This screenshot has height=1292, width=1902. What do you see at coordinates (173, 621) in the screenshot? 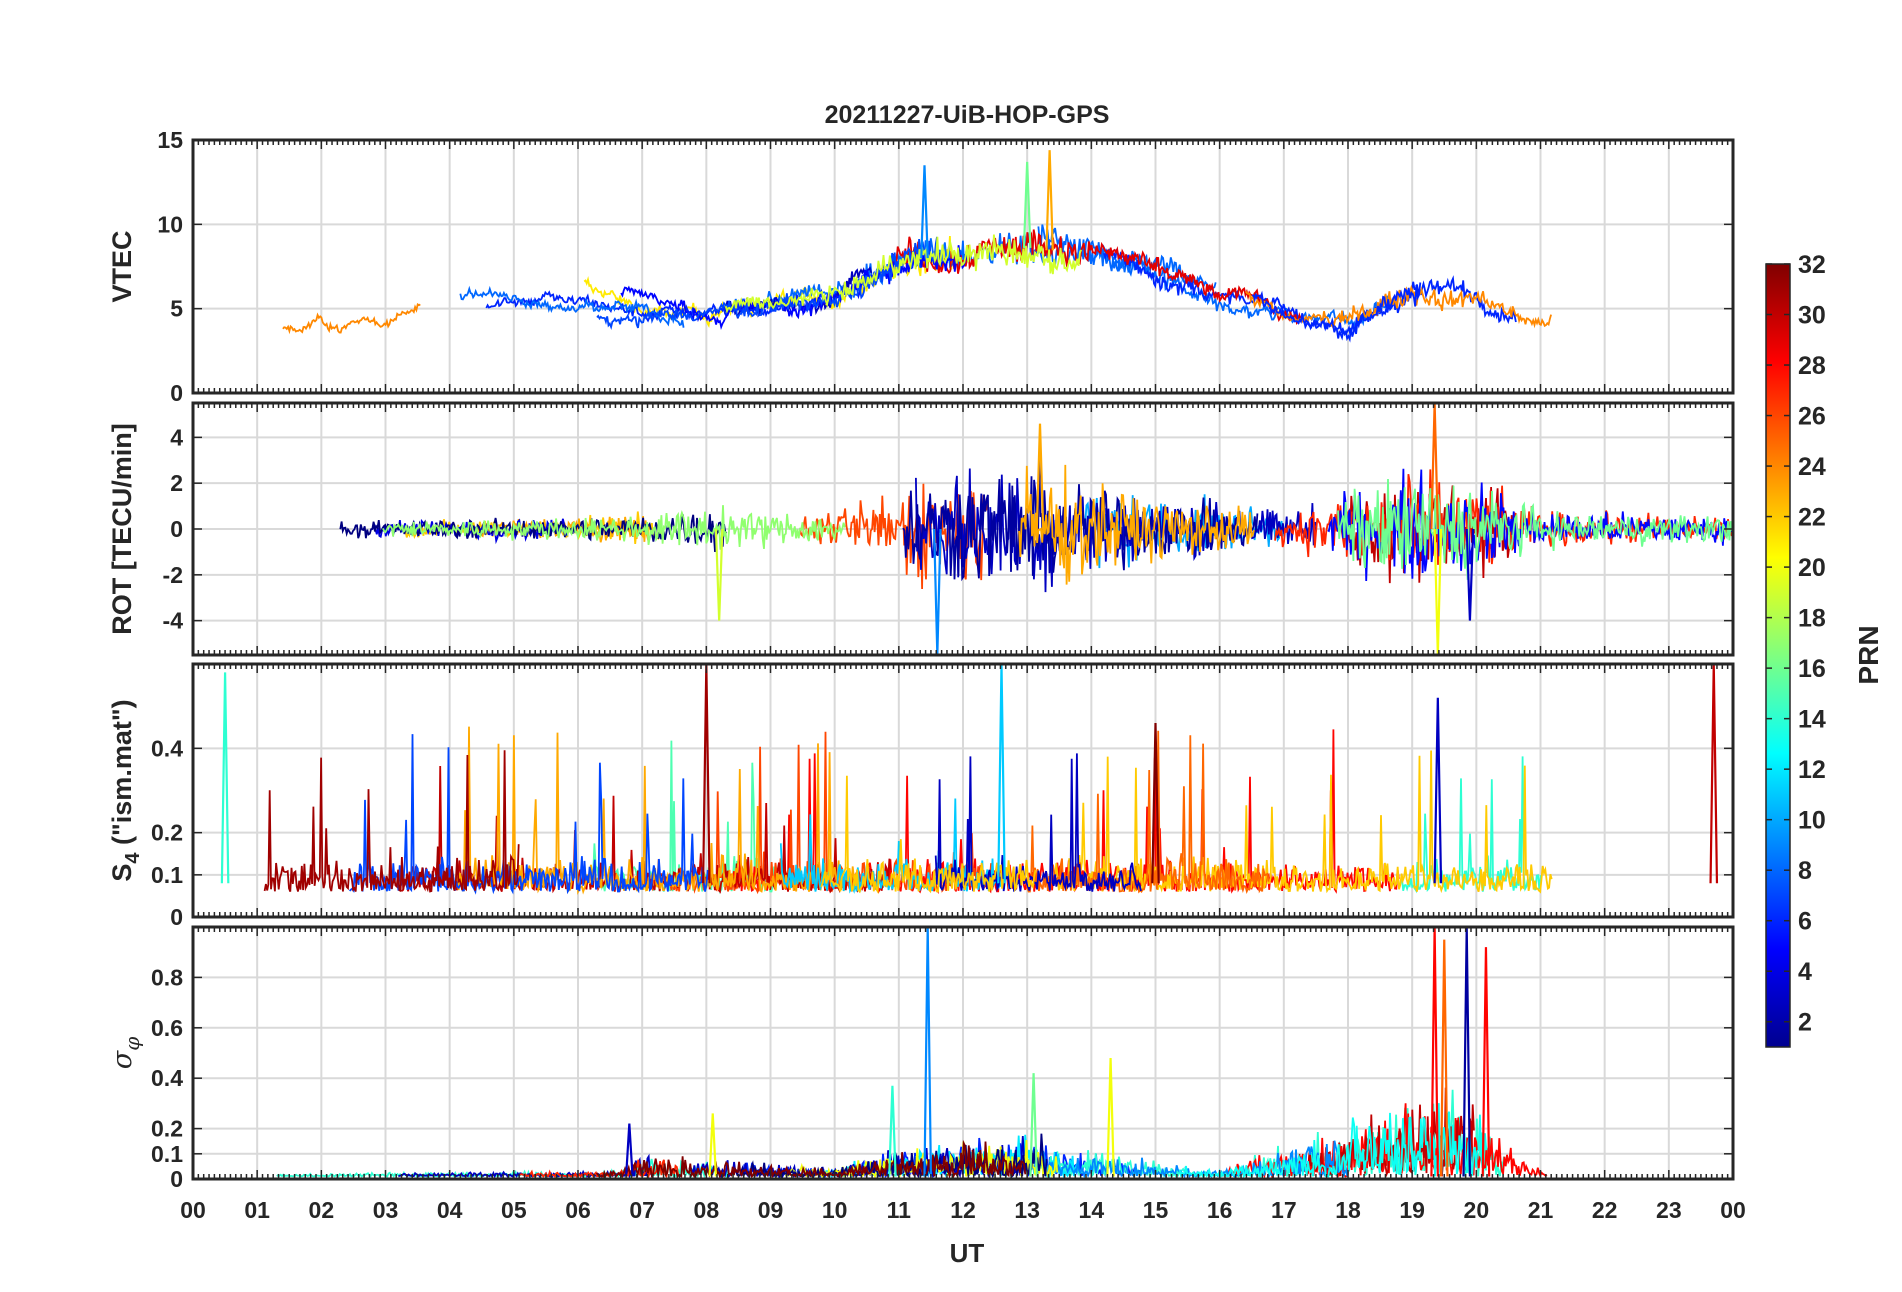
I see `rot-ytick-label: -4` at bounding box center [173, 621].